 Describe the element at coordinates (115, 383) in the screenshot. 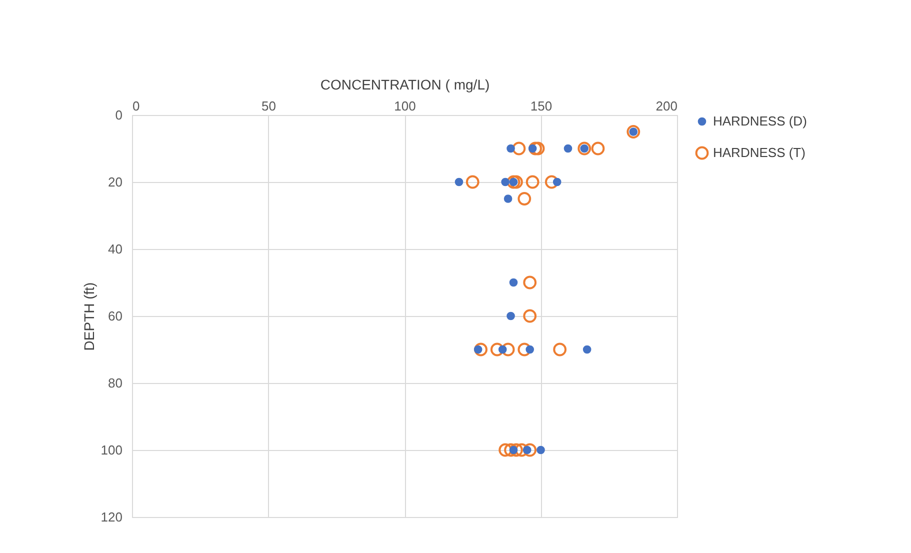

I see `y-tick-label: 80` at that location.